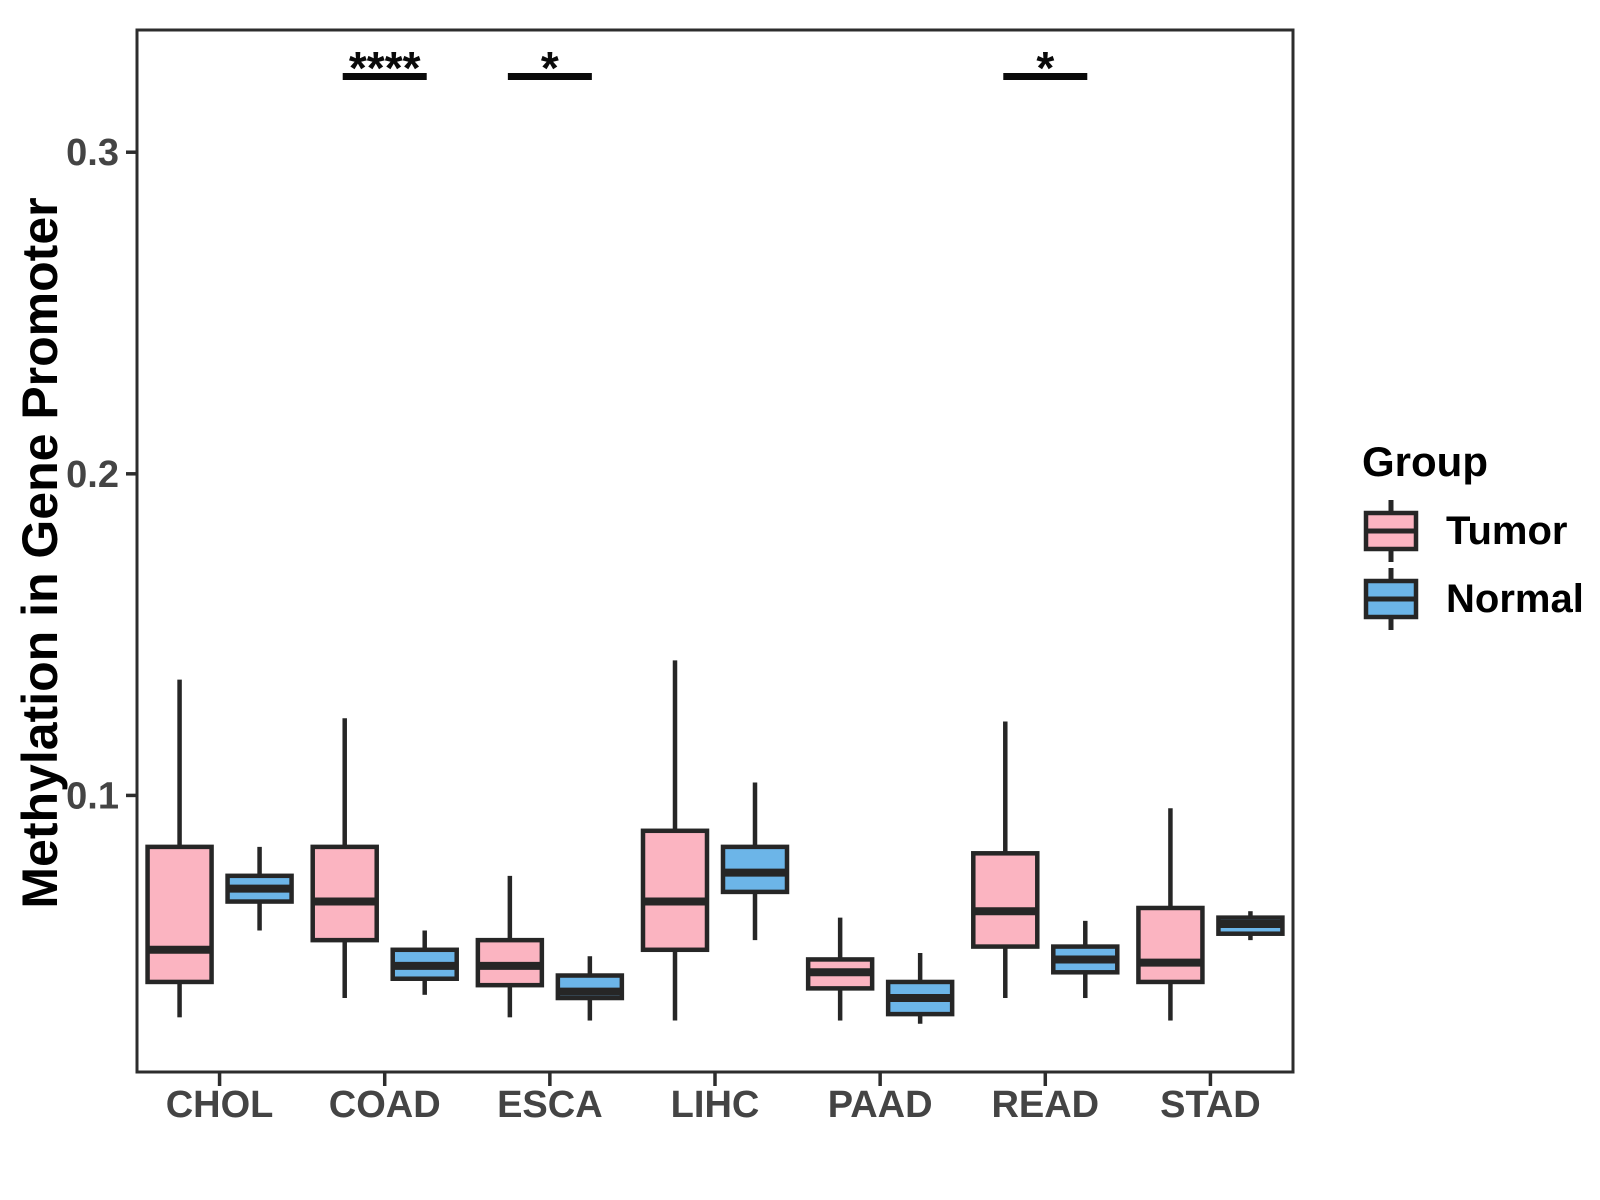  I want to click on x-tick-label-PAAD: PAAD, so click(880, 1105).